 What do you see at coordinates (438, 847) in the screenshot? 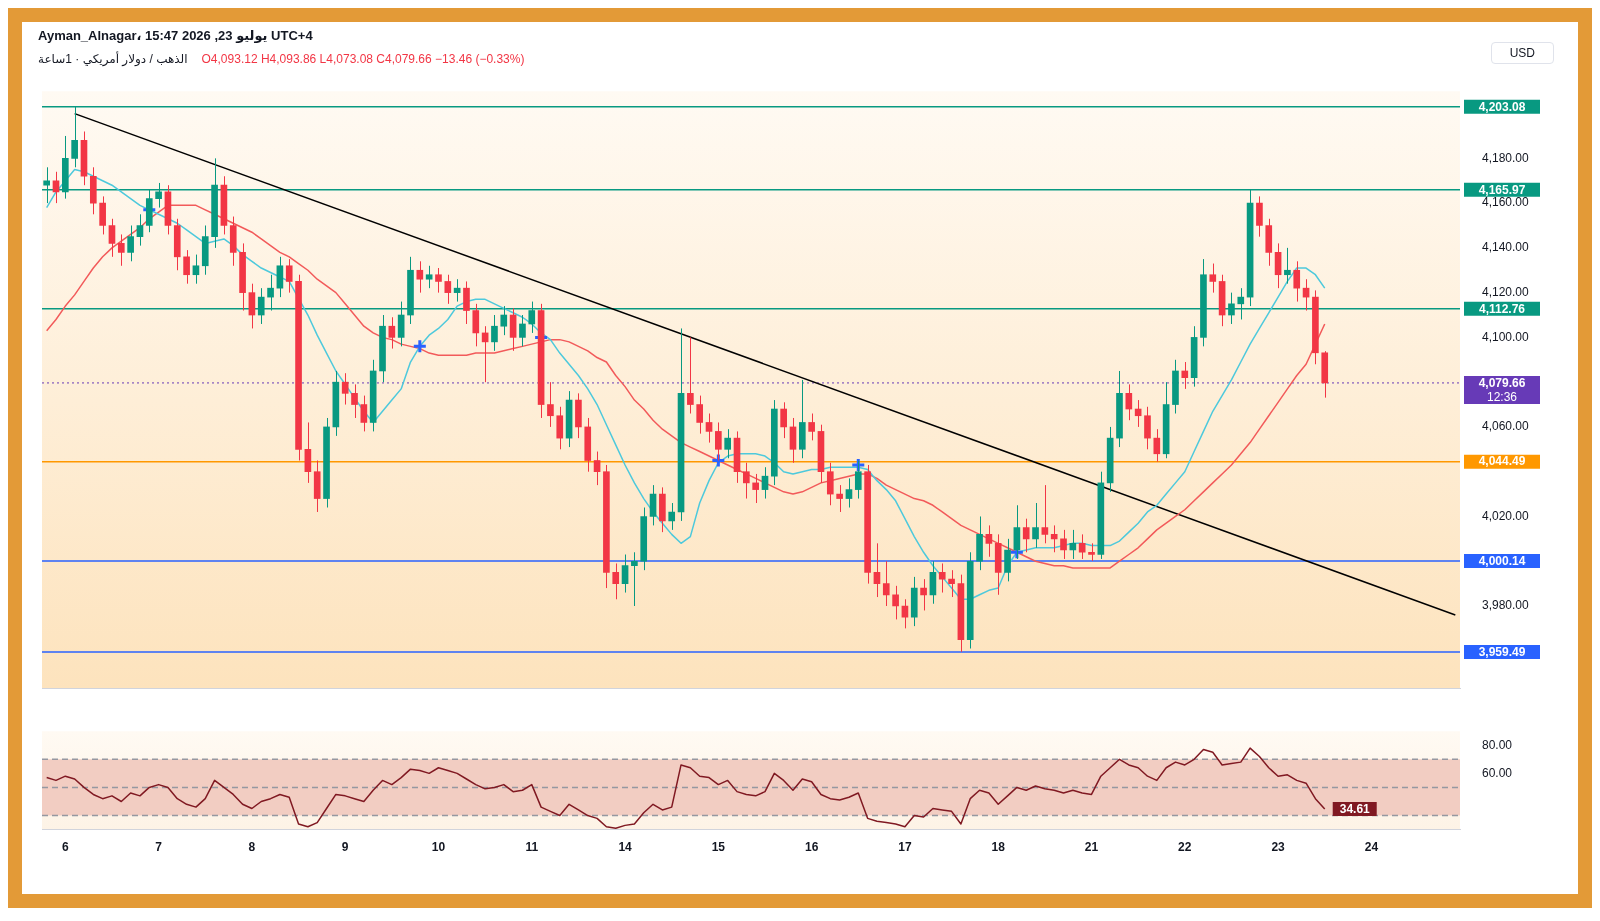
I see `x-tick-label: 10` at bounding box center [438, 847].